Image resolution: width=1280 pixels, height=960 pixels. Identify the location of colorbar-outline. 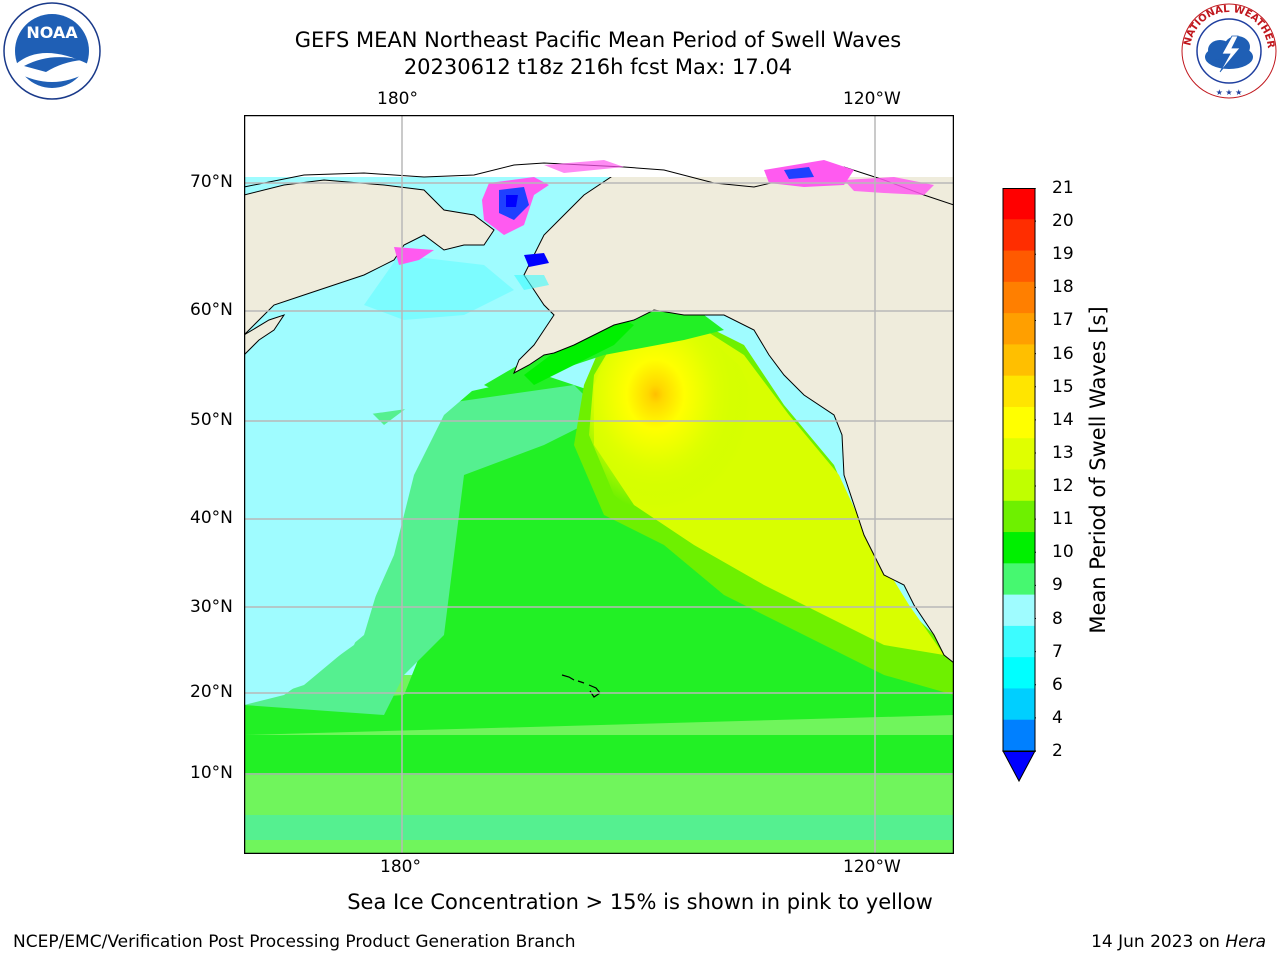
(1019, 470).